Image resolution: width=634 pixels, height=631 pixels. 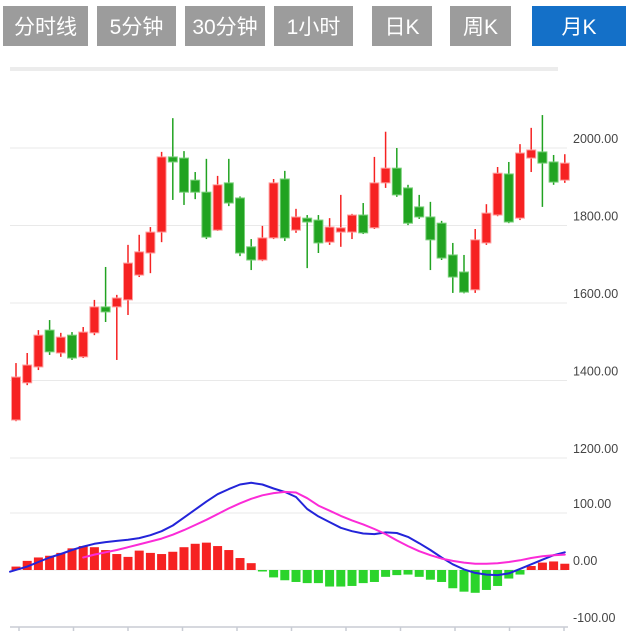 I want to click on tab-monthly-k: 月K, so click(x=579, y=26).